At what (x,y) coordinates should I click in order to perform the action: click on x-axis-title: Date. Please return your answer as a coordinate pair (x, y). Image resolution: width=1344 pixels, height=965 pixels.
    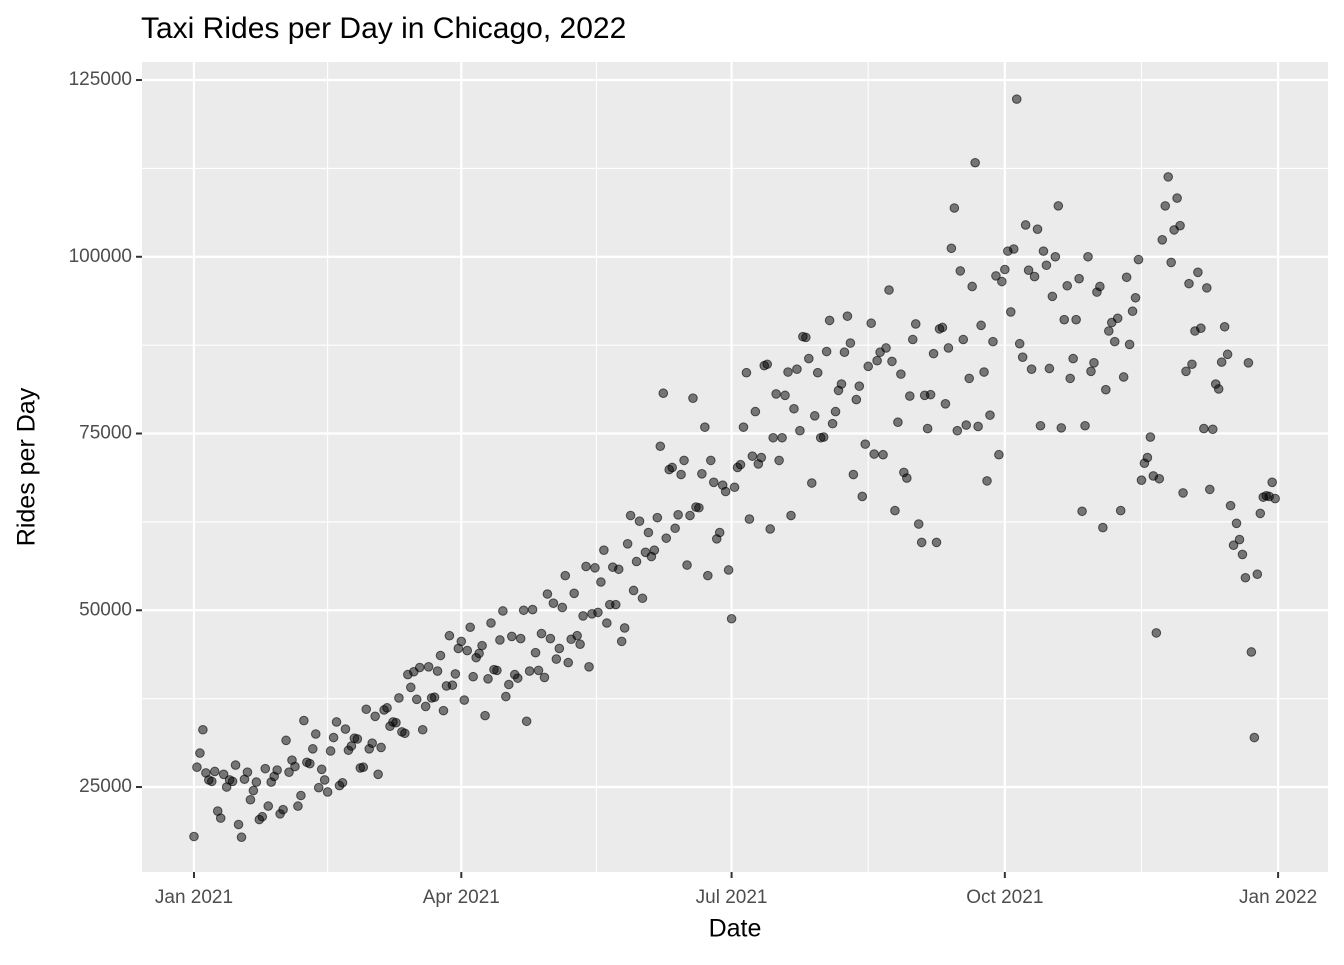
    Looking at the image, I should click on (735, 929).